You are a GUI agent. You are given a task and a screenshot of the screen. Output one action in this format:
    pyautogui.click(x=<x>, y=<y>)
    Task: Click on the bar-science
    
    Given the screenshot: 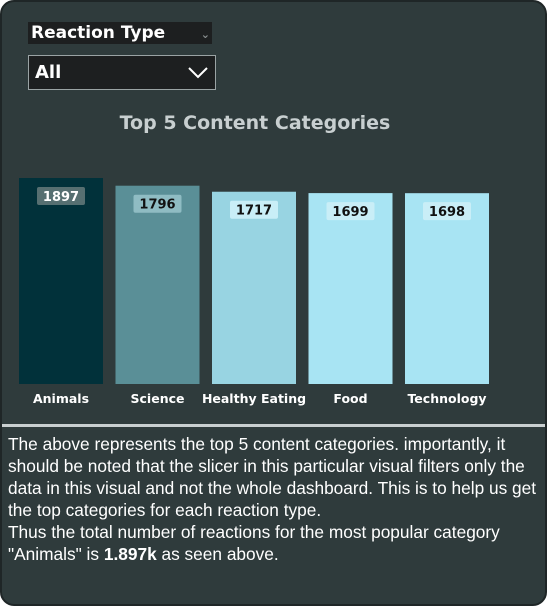 What is the action you would take?
    pyautogui.click(x=157, y=284)
    